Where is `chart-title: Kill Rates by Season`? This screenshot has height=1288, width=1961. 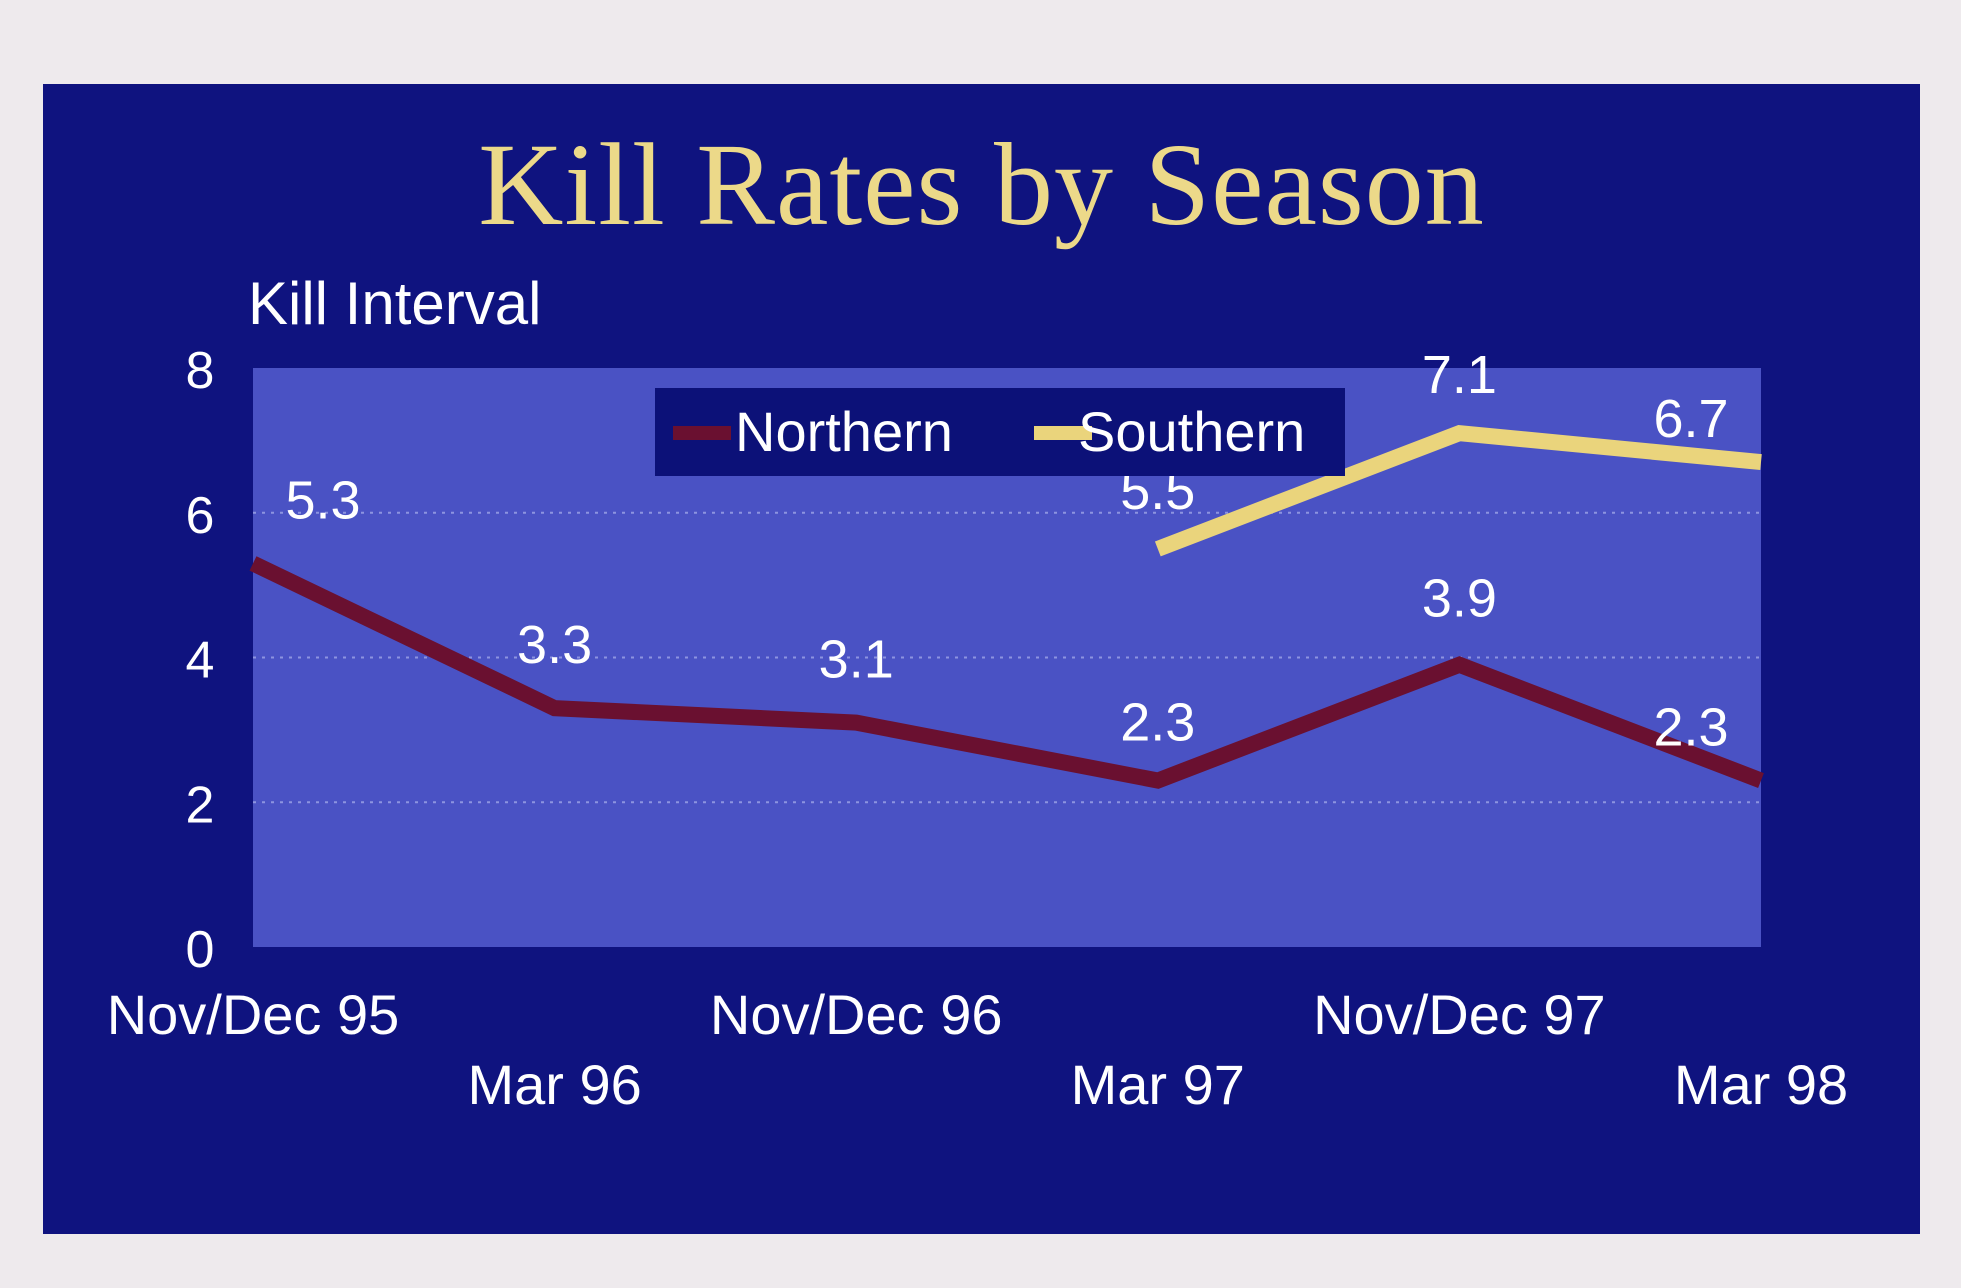 chart-title: Kill Rates by Season is located at coordinates (981, 184).